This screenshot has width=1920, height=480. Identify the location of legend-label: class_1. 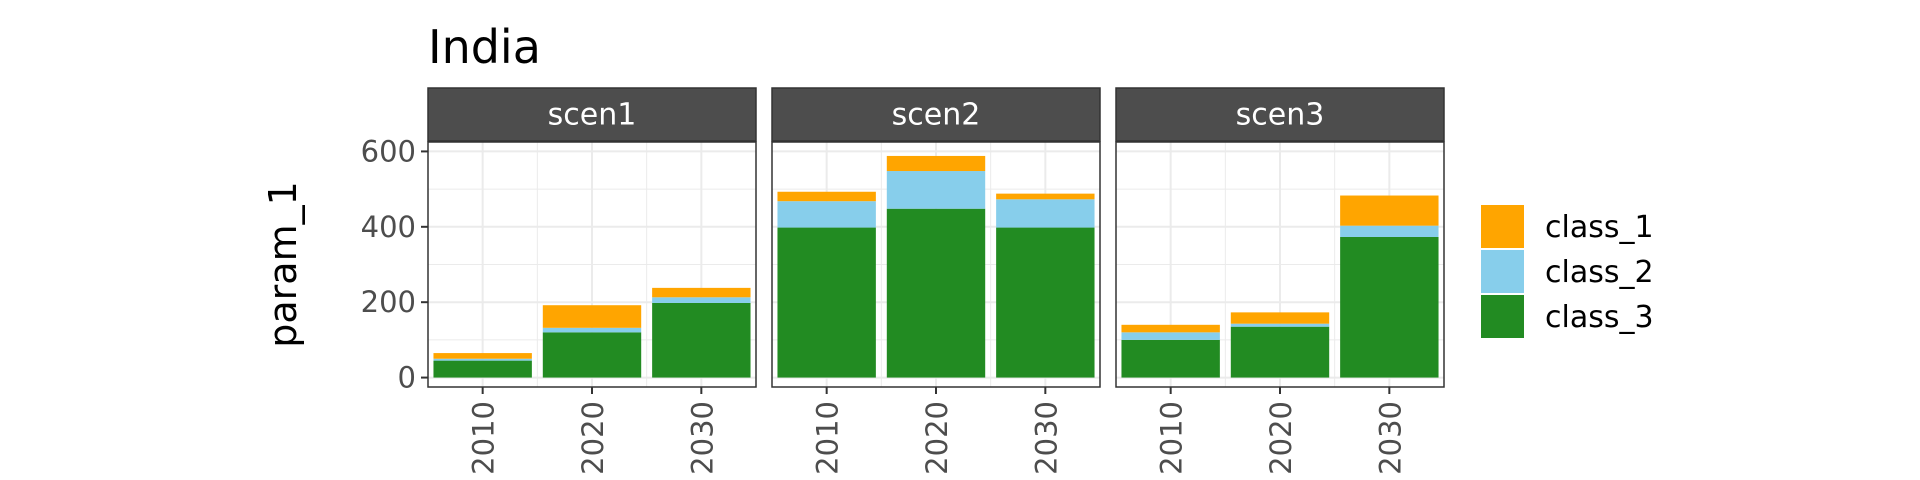
(1599, 227).